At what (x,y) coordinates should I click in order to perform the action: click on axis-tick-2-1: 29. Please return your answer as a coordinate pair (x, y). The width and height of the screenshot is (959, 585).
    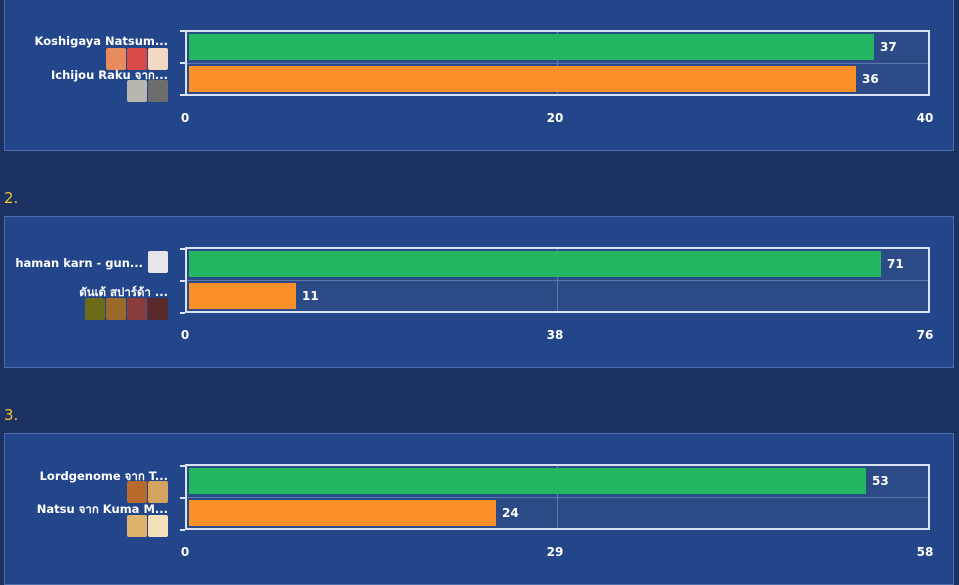
    Looking at the image, I should click on (555, 552).